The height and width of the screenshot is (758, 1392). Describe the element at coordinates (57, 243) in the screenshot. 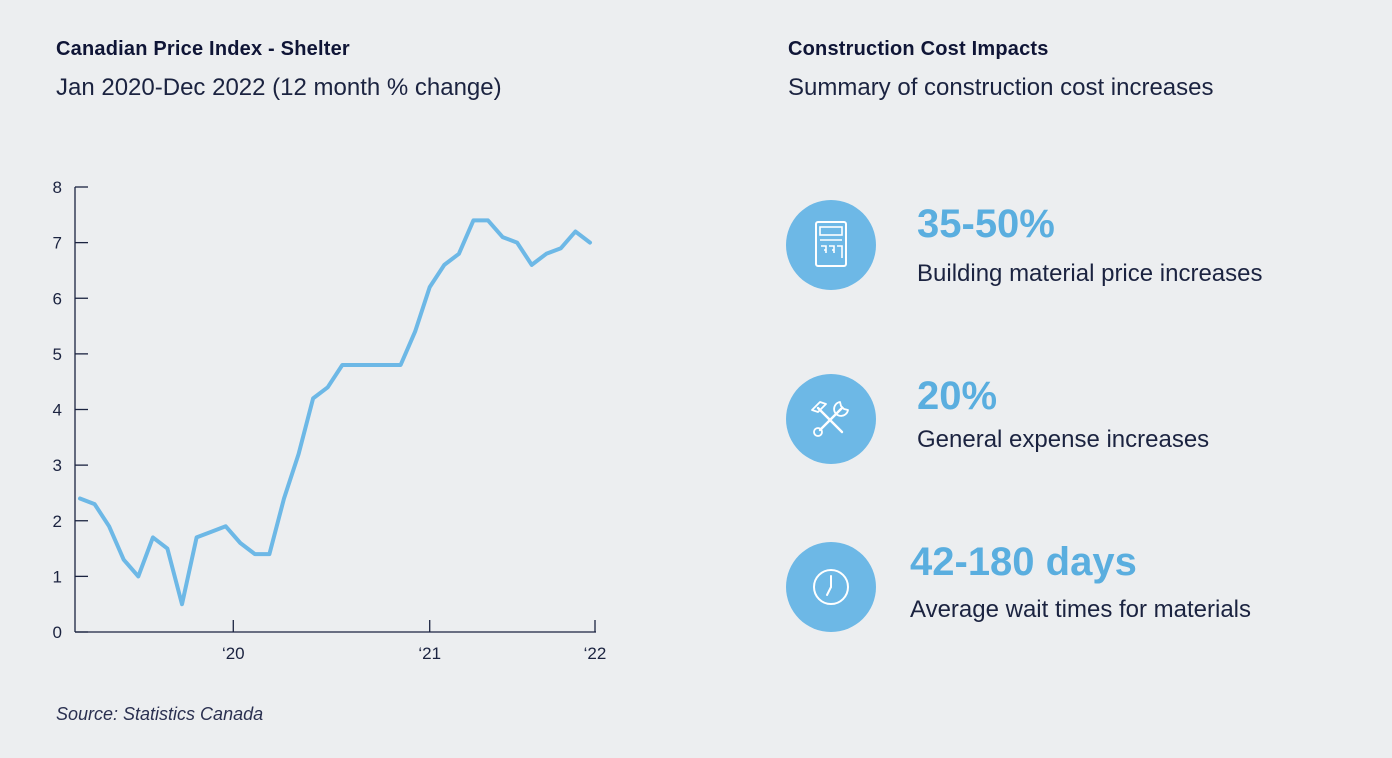

I see `y-tick-label: 7` at that location.